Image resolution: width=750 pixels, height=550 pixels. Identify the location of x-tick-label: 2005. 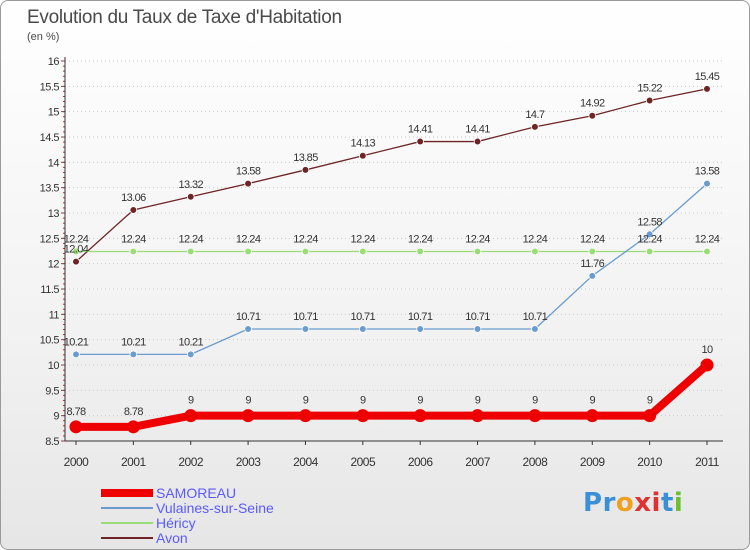
(363, 462).